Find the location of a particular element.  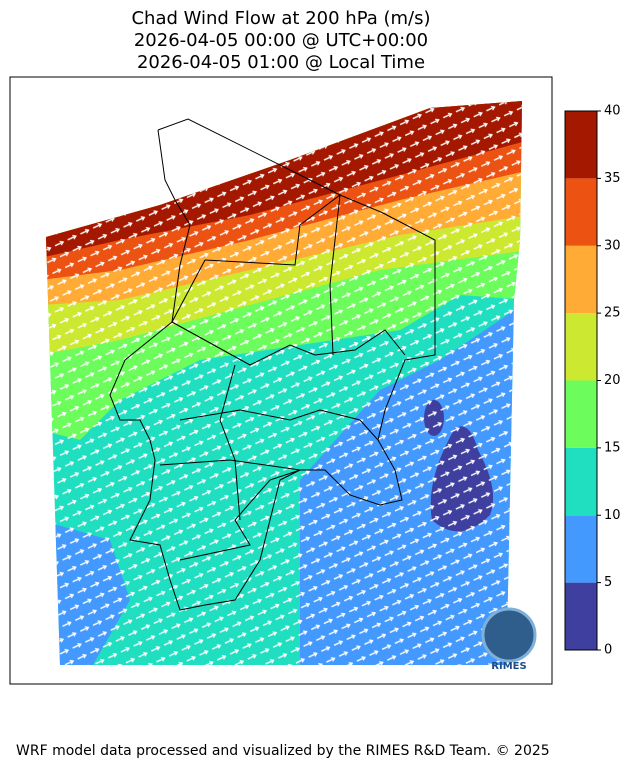

colorbar-tick-label: 35 is located at coordinates (612, 178).